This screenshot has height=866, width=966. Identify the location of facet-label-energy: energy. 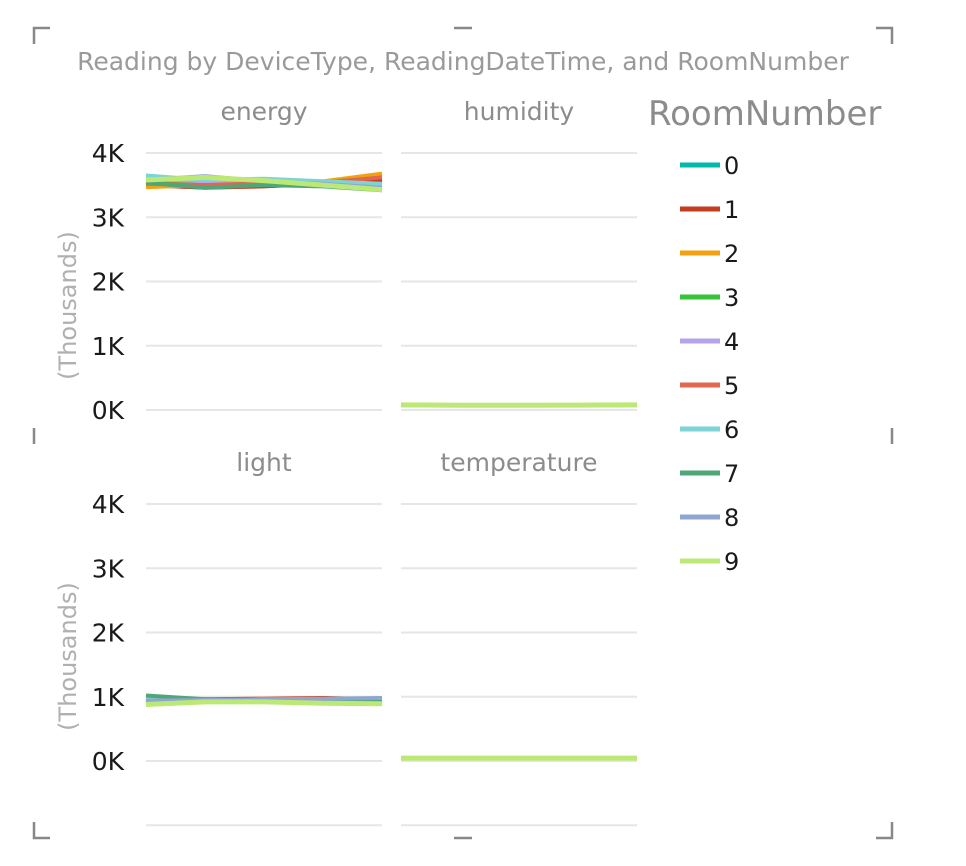
(263, 111).